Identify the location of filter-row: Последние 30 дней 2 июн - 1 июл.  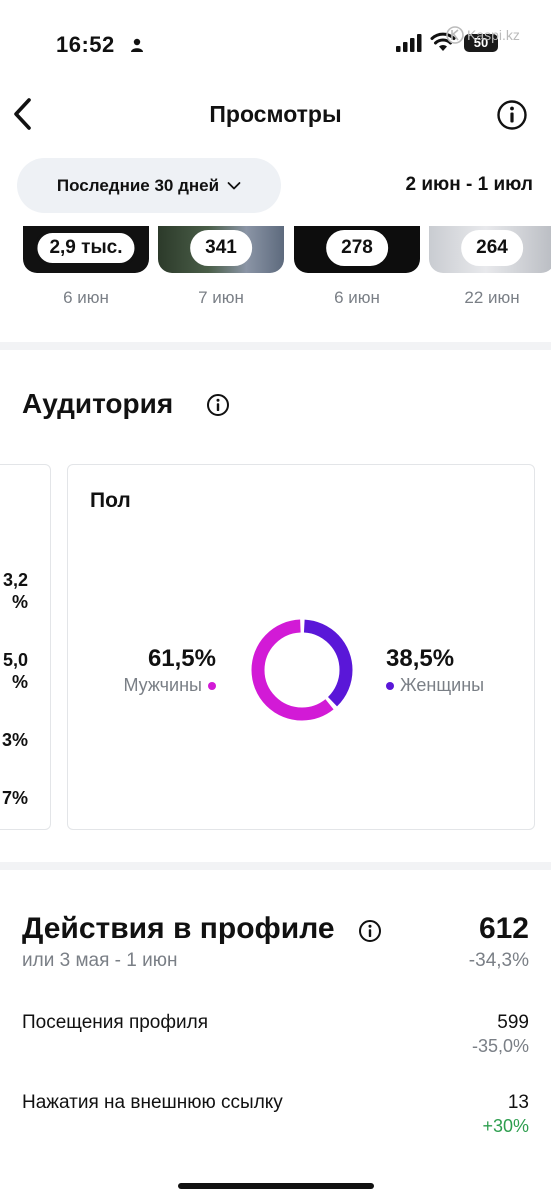
(275, 186).